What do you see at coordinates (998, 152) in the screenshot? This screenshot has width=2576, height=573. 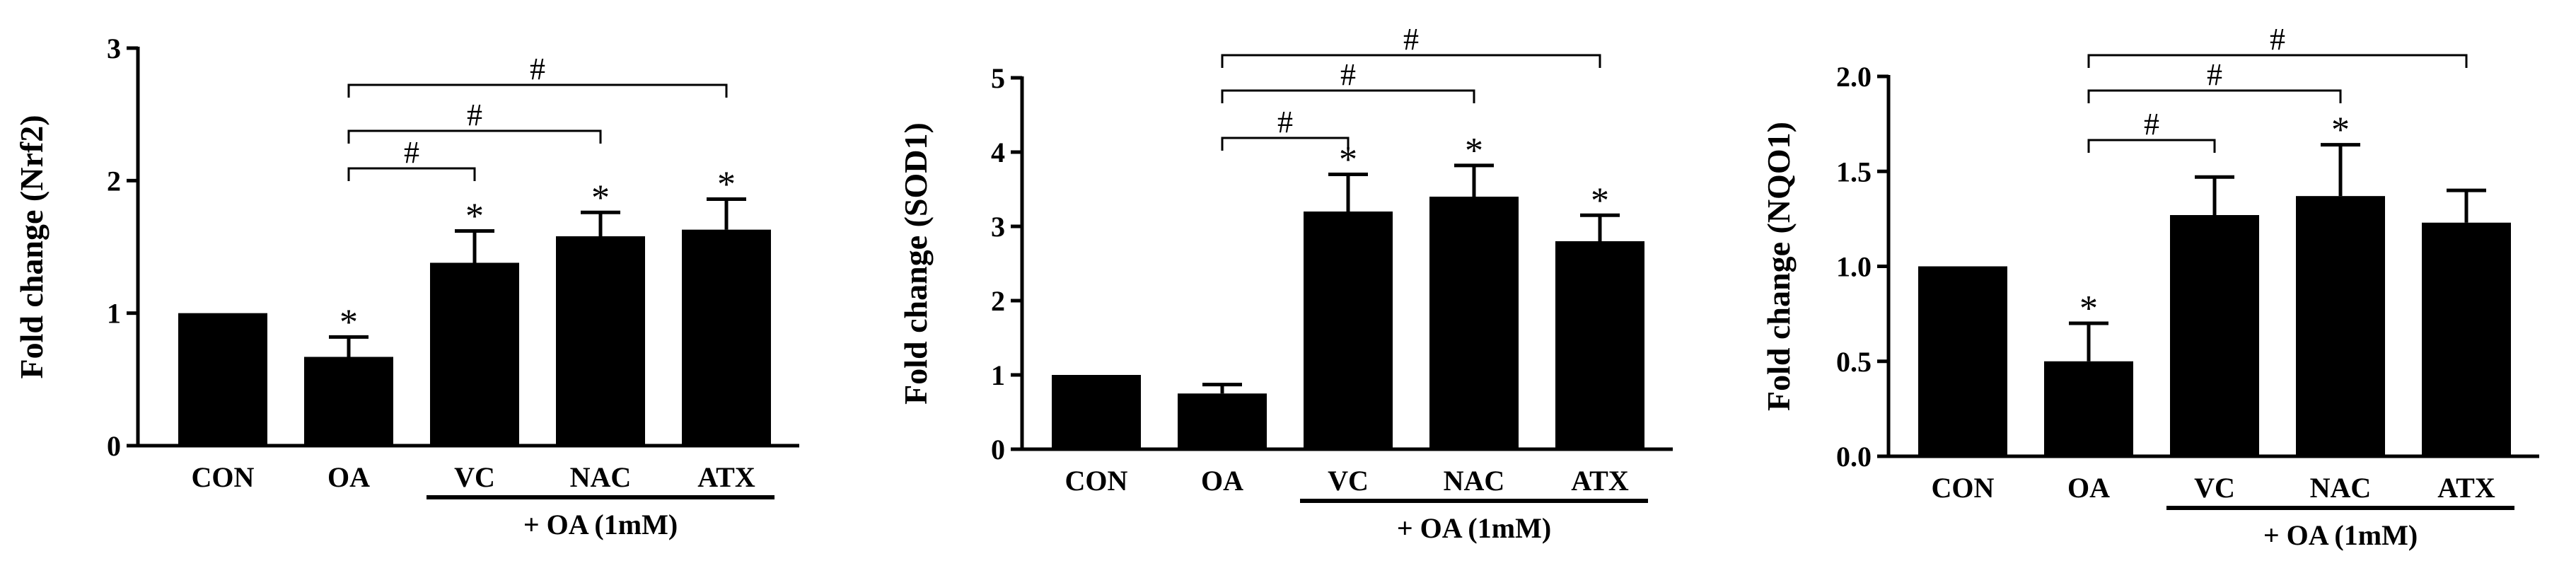 I see `y-tick-label: 4` at bounding box center [998, 152].